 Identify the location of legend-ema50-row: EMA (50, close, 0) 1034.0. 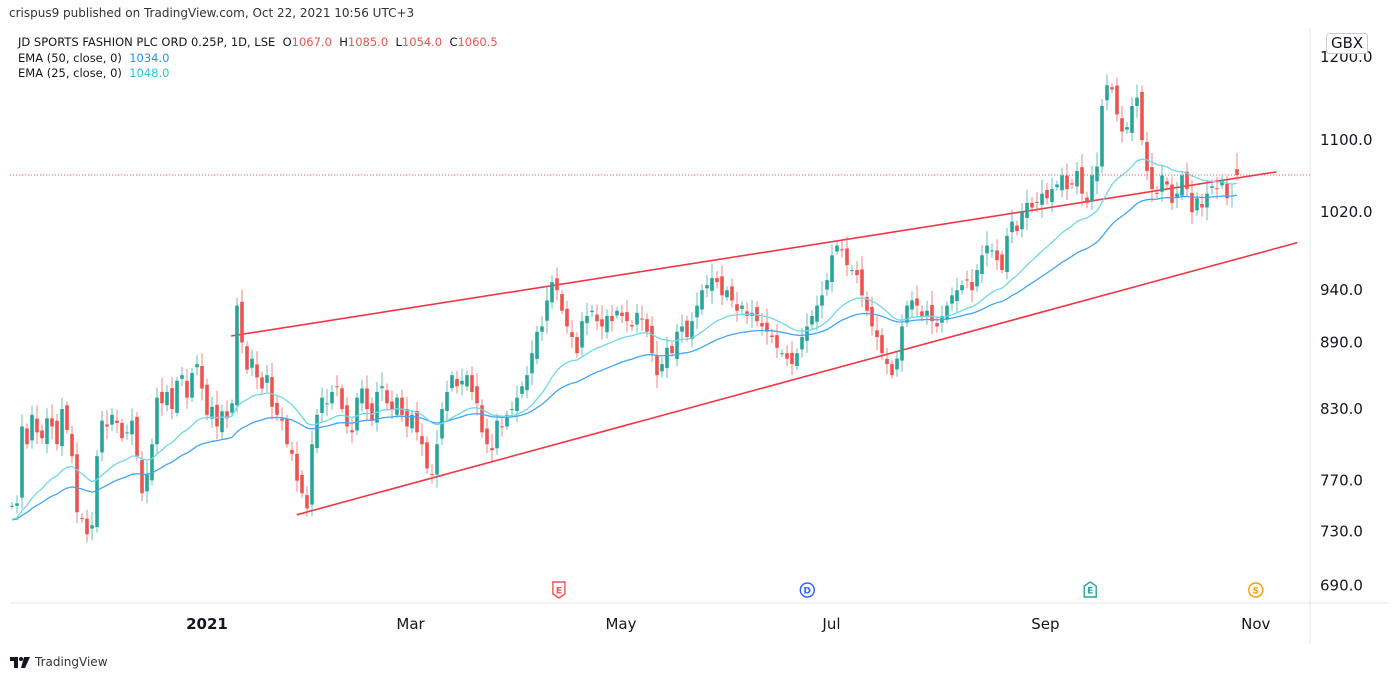
(258, 59).